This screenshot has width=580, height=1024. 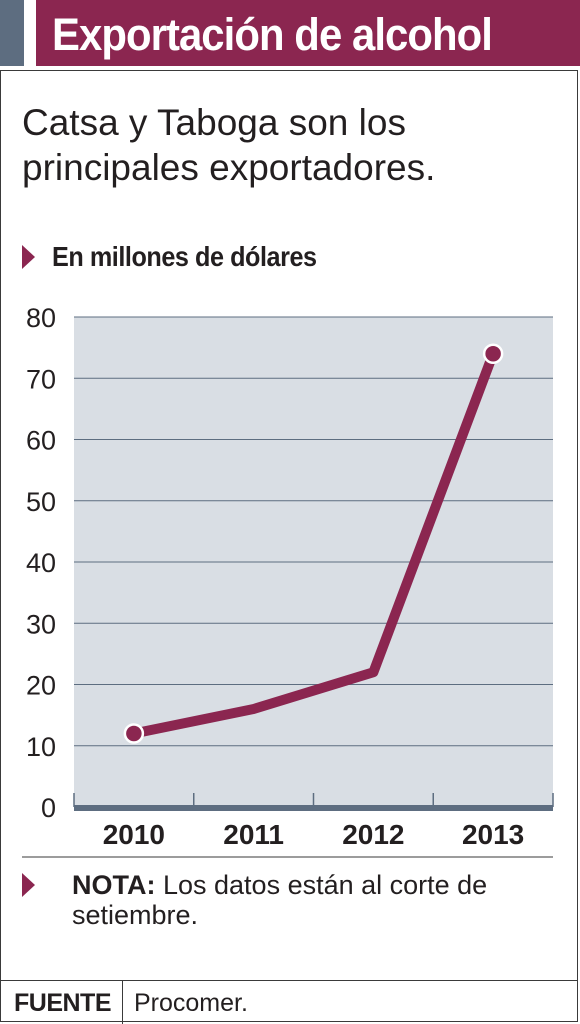 I want to click on y-tick-label: 50, so click(x=41, y=502).